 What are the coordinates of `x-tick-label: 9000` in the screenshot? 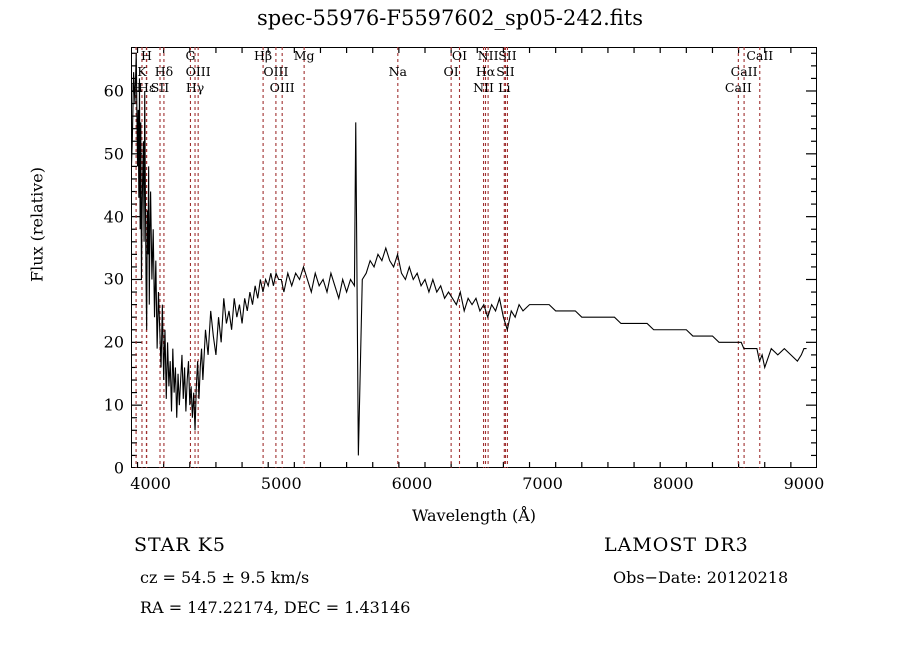 It's located at (804, 483).